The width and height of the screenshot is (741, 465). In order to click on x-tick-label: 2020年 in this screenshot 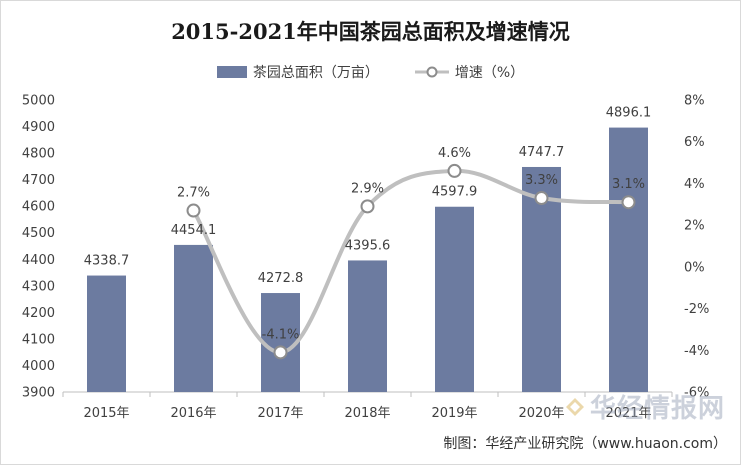, I will do `click(541, 413)`.